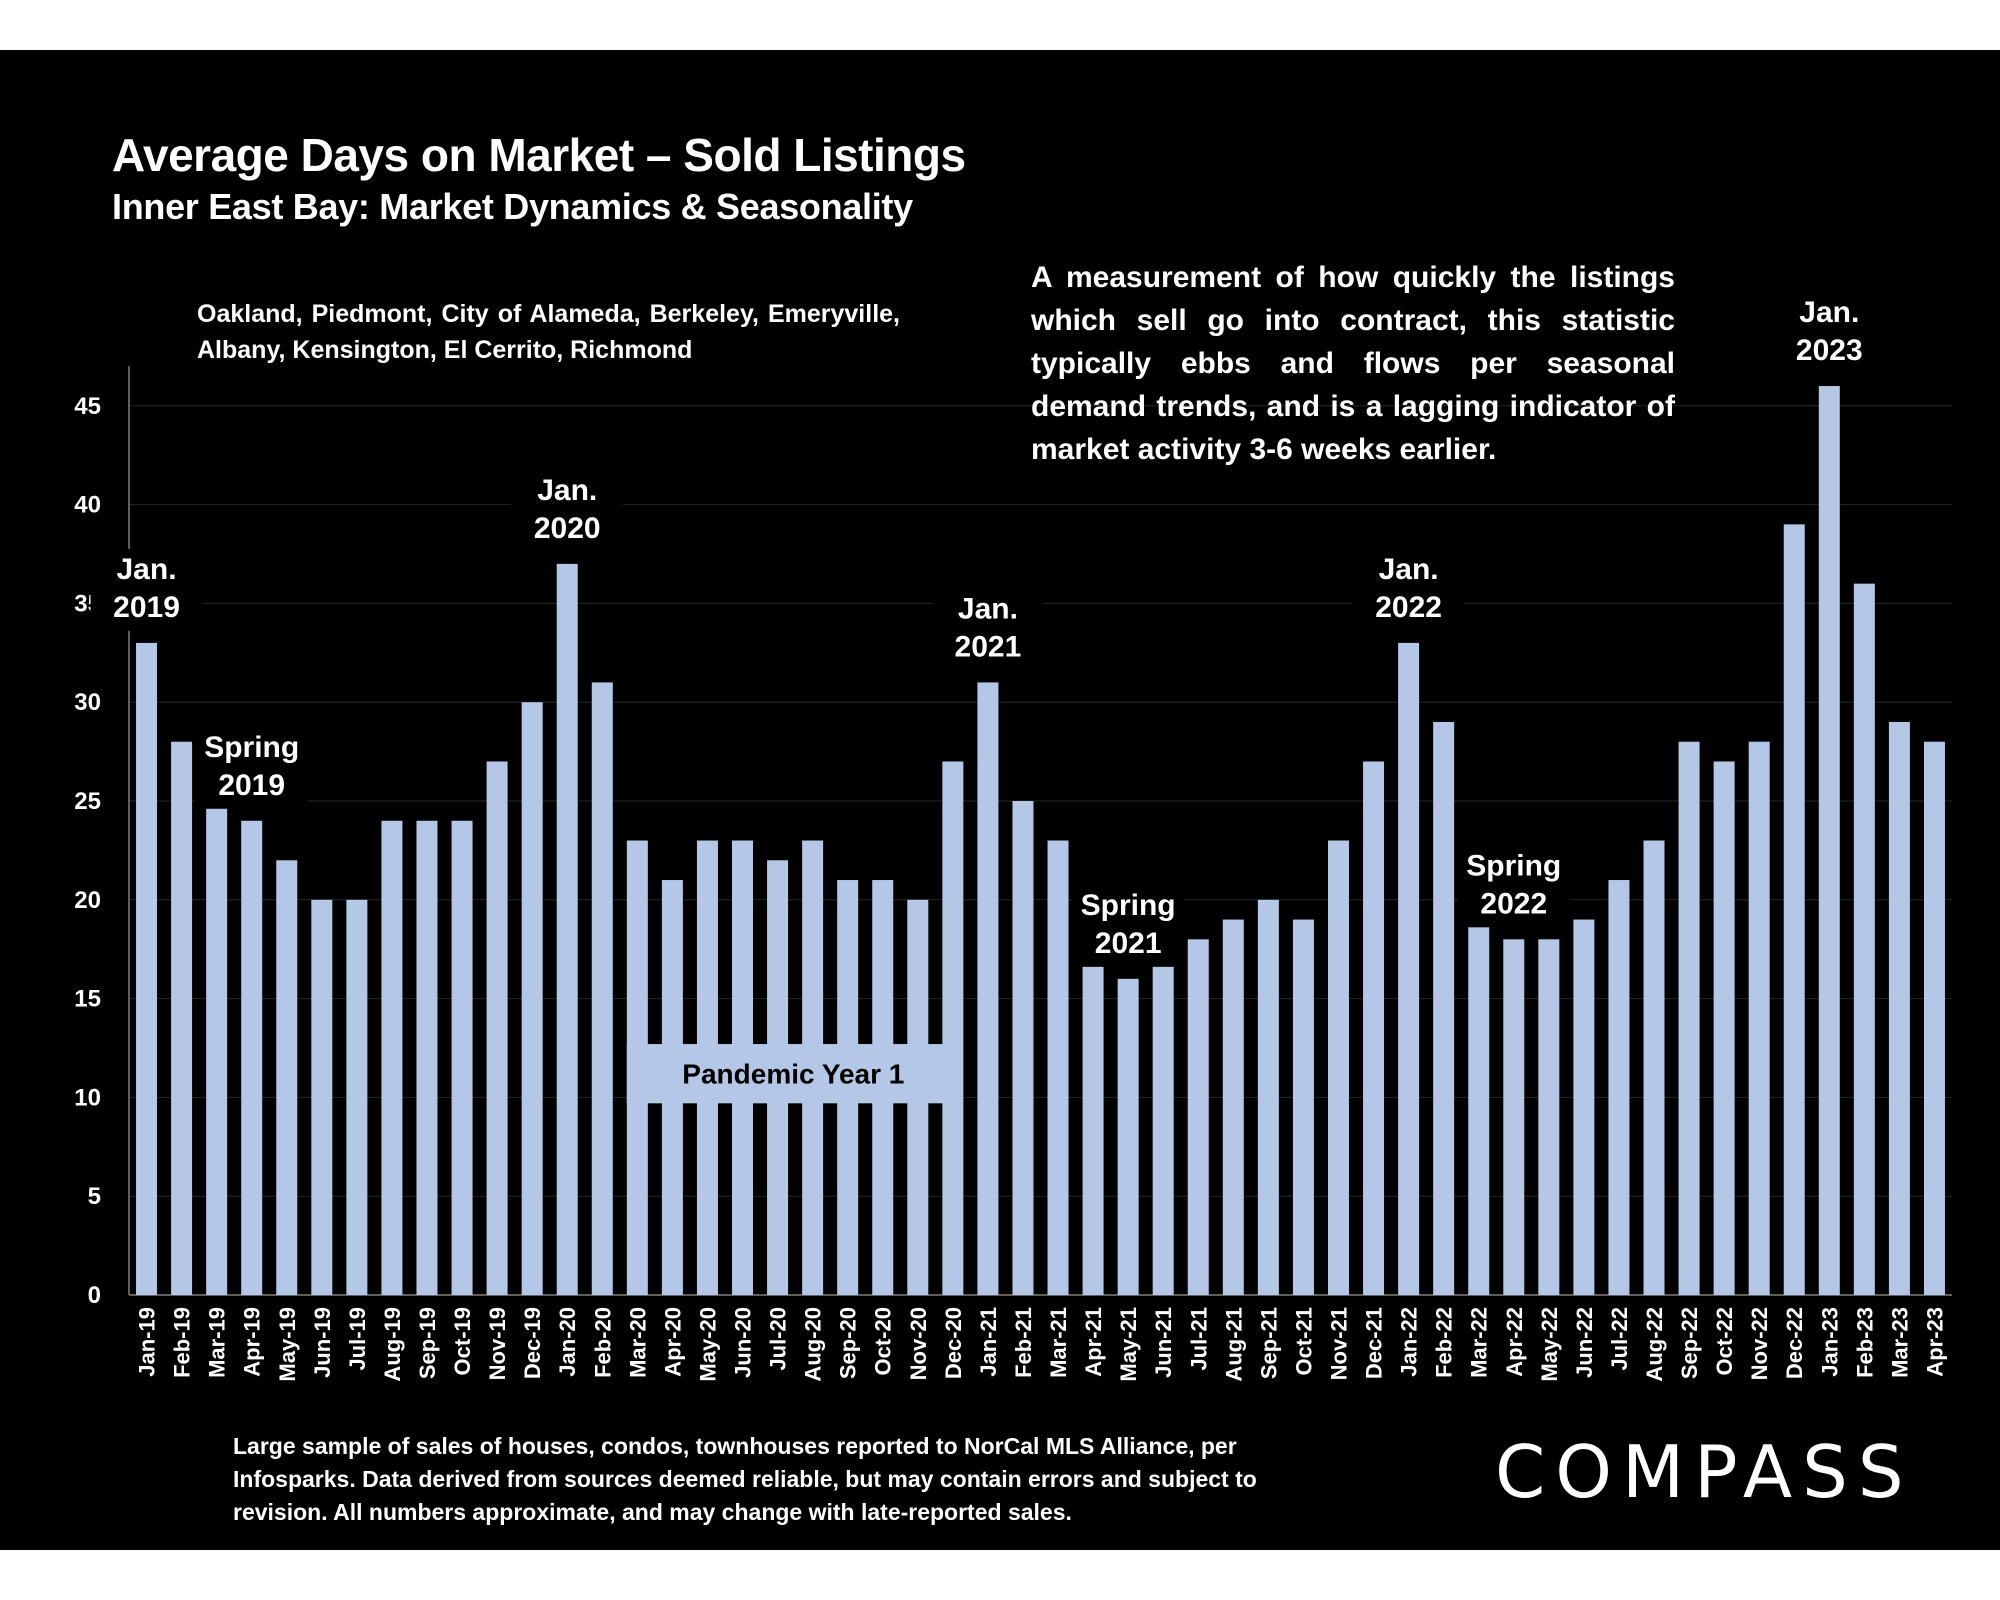 The image size is (2000, 1600). Describe the element at coordinates (707, 1344) in the screenshot. I see `x-tick-label: May-20` at that location.